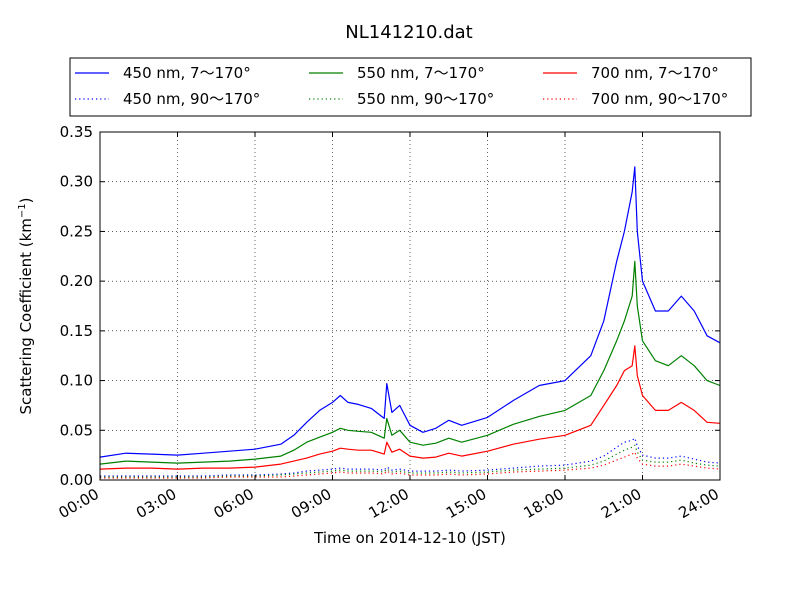 This screenshot has width=800, height=600. Describe the element at coordinates (191, 99) in the screenshot. I see `legend-label: 450 nm, 90～170°` at that location.